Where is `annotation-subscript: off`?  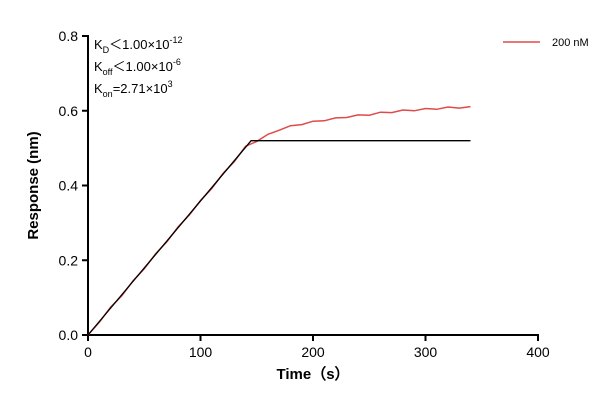
annotation-subscript: off is located at coordinates (108, 72).